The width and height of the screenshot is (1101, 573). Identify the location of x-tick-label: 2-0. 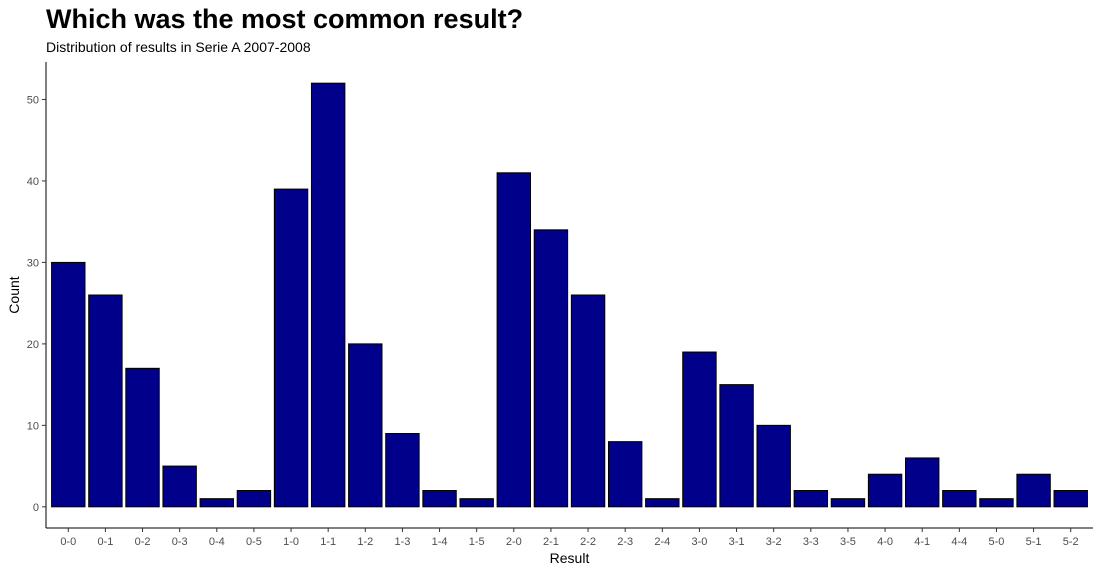
(514, 542).